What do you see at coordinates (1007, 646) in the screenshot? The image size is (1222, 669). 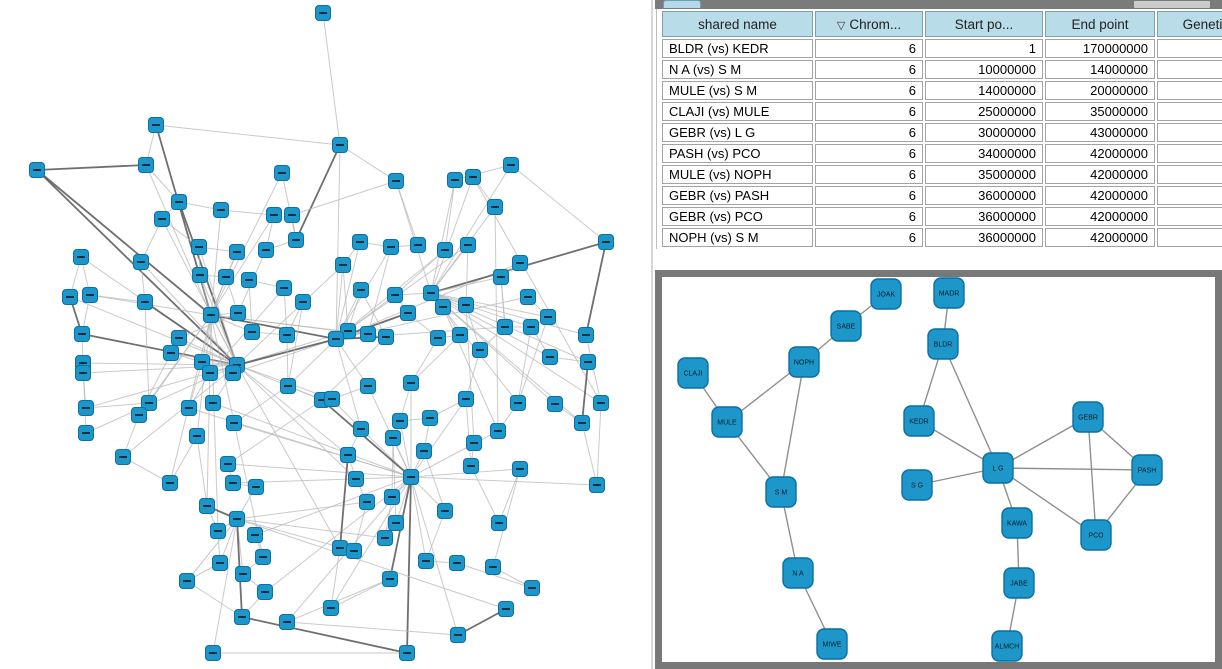 I see `graph-node-almch: ALMCH` at bounding box center [1007, 646].